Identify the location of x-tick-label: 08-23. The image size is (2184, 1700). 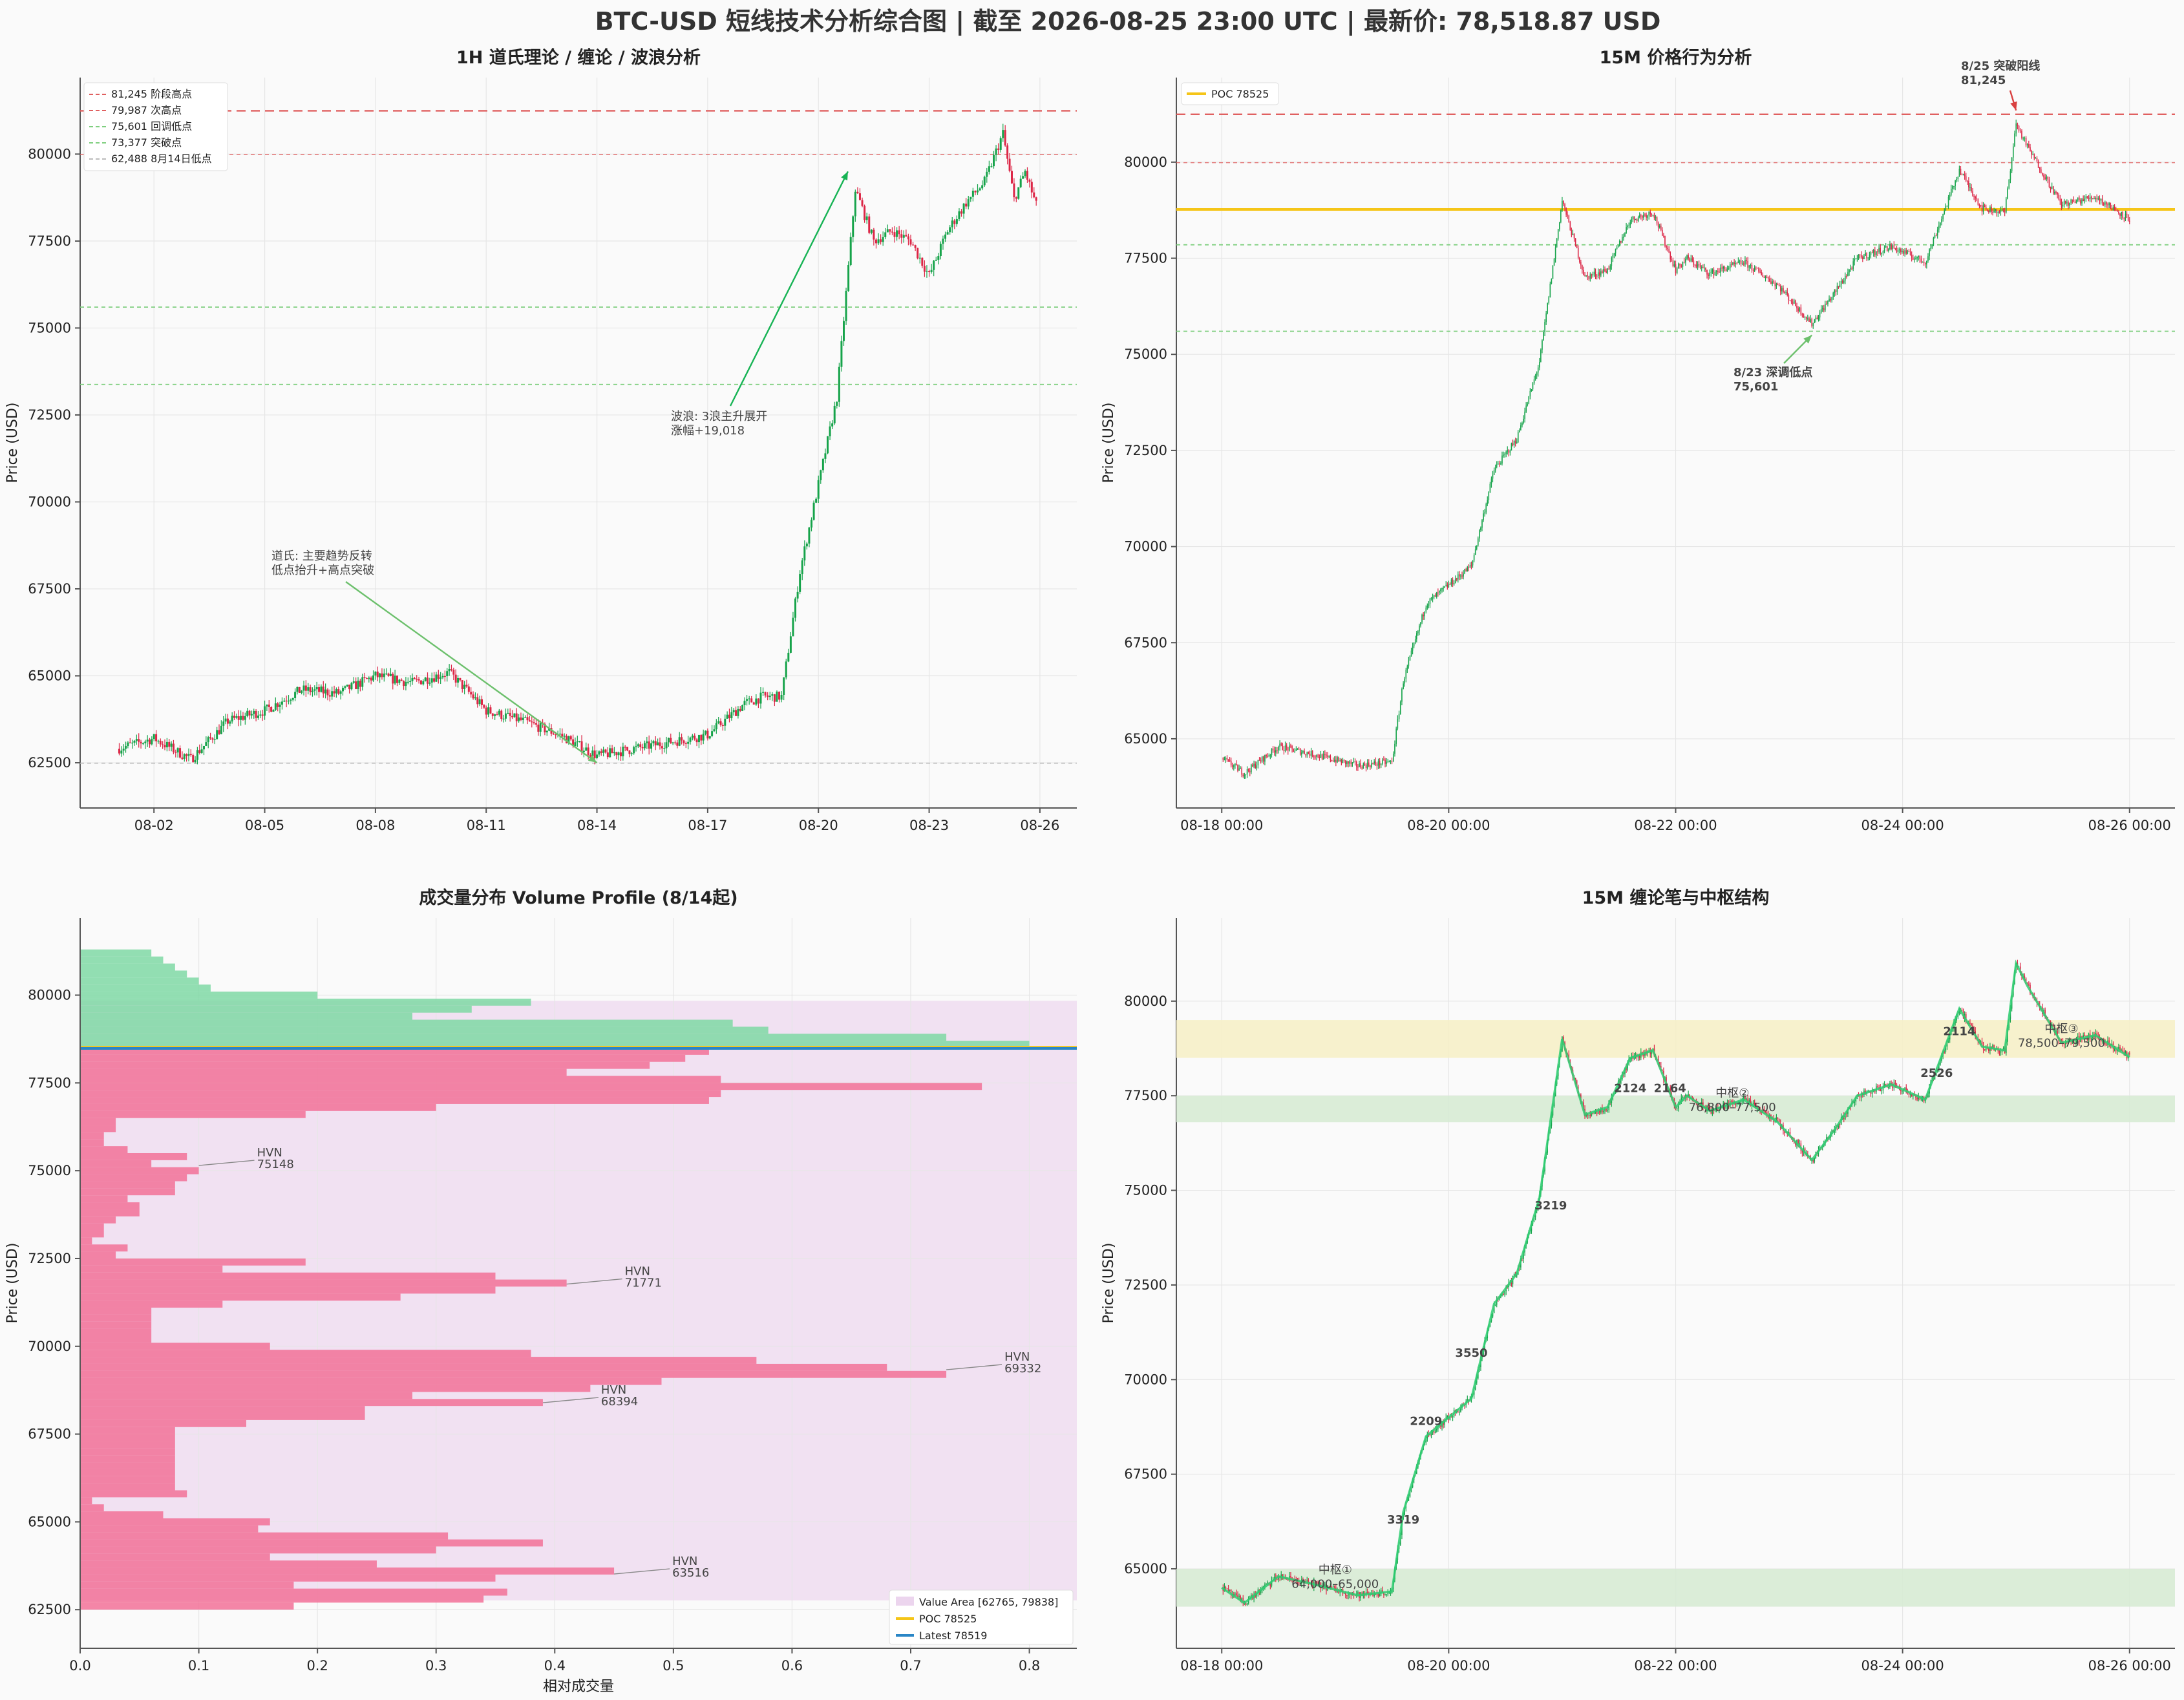
(929, 826).